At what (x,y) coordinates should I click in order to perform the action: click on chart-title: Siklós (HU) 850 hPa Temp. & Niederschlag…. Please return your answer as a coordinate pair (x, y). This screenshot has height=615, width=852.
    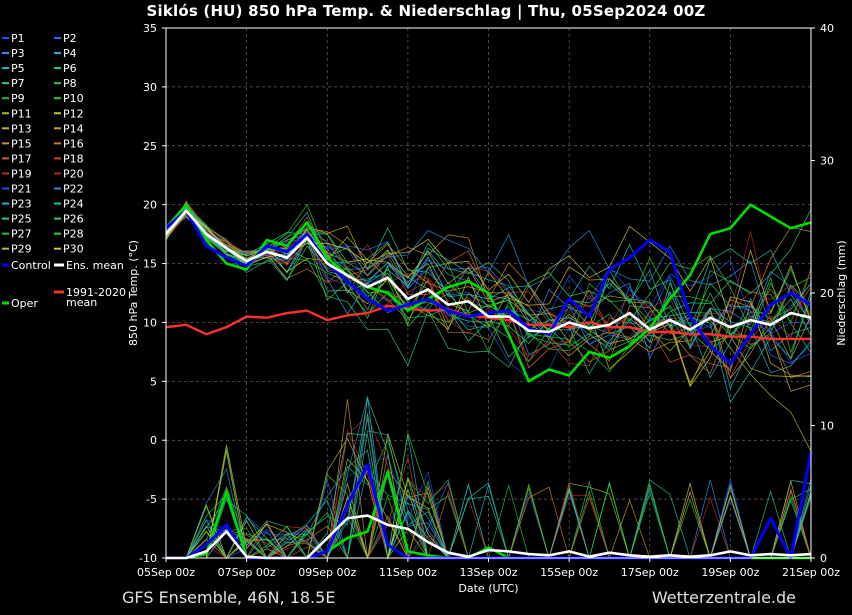
    Looking at the image, I should click on (426, 11).